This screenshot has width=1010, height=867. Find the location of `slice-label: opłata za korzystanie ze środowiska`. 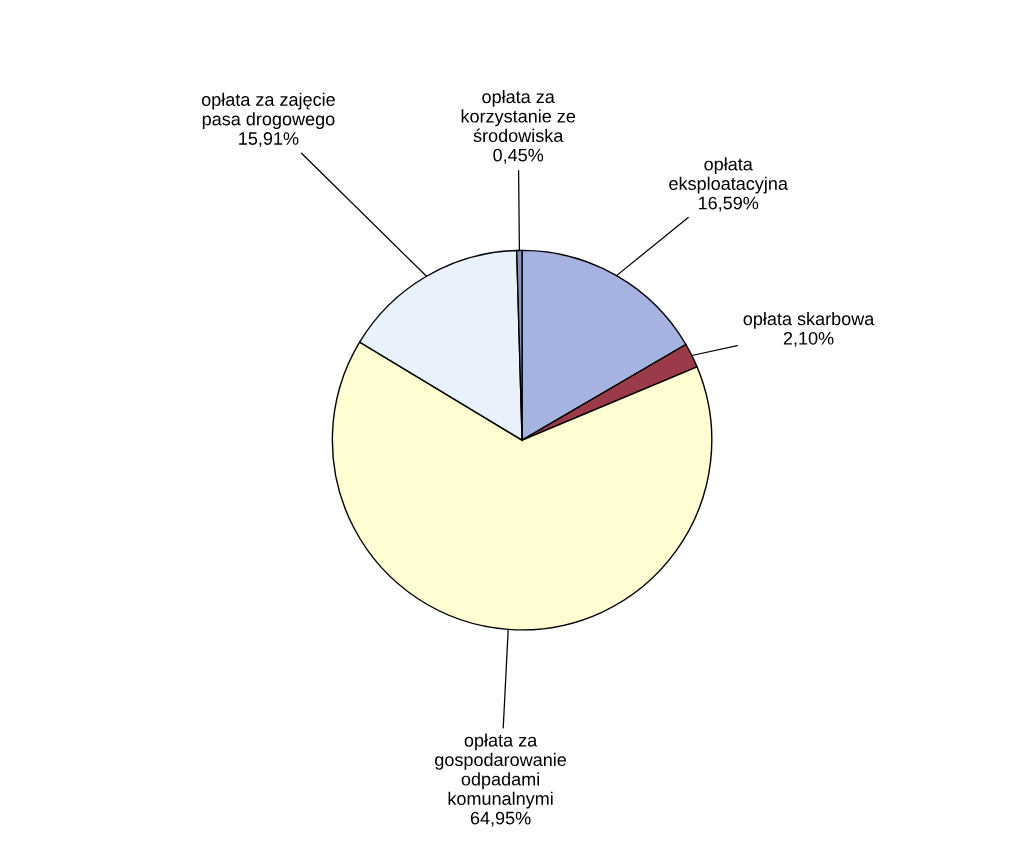

slice-label: opłata za korzystanie ze środowiska is located at coordinates (518, 116).